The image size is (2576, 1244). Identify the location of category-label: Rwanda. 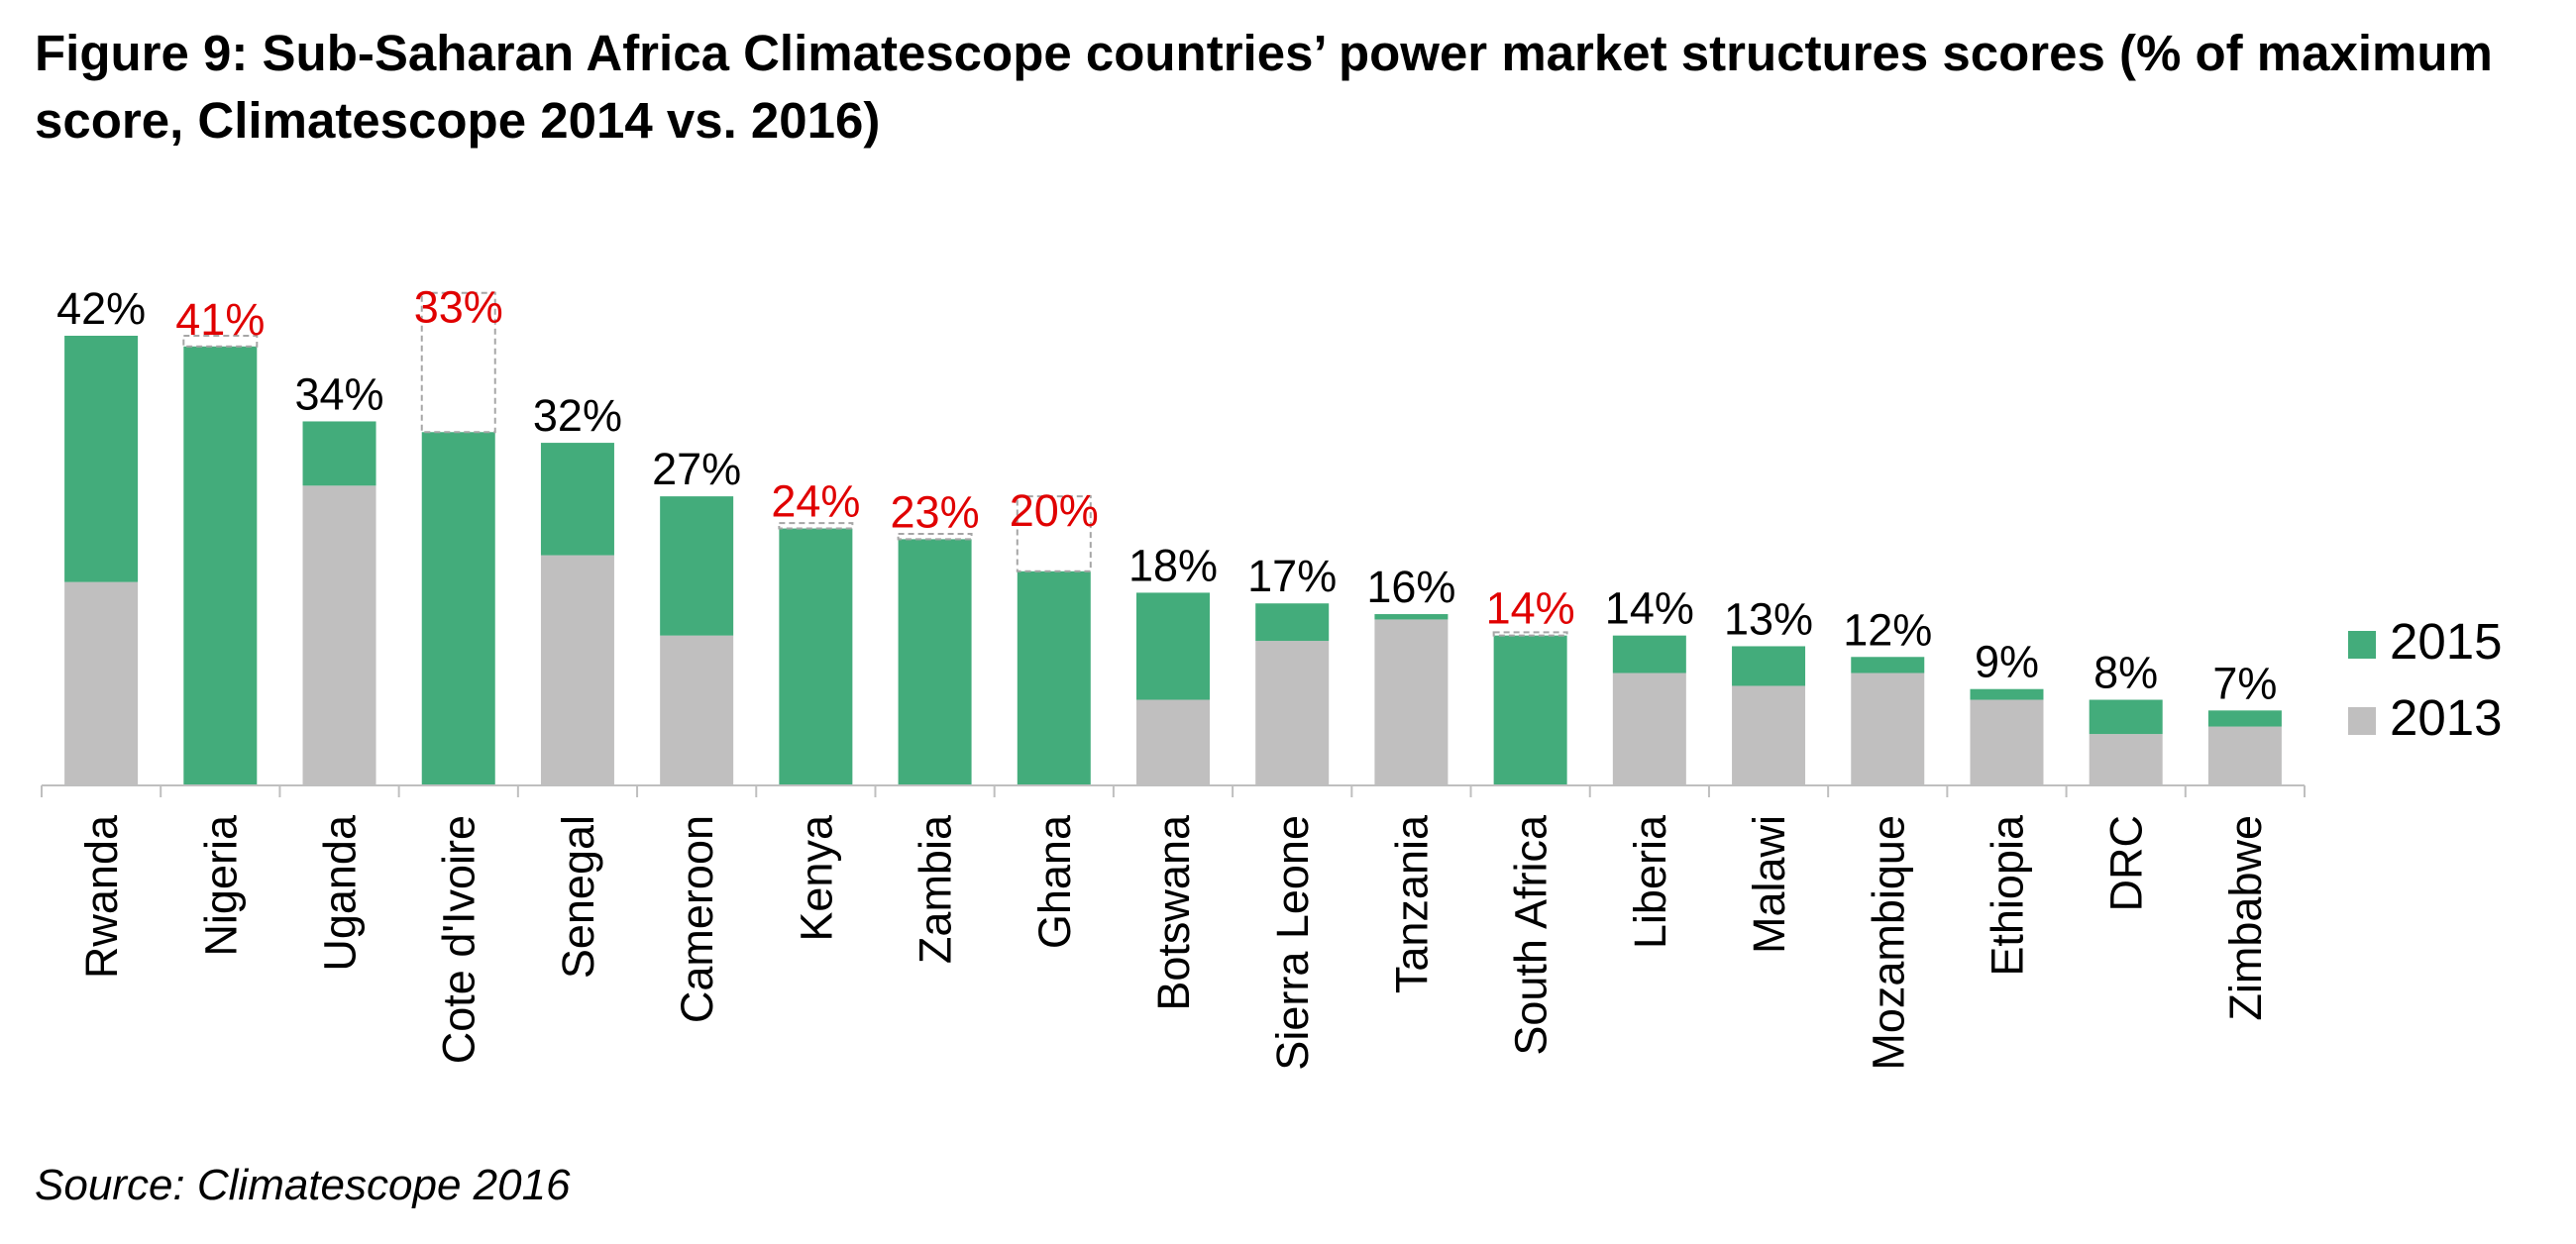
(101, 896).